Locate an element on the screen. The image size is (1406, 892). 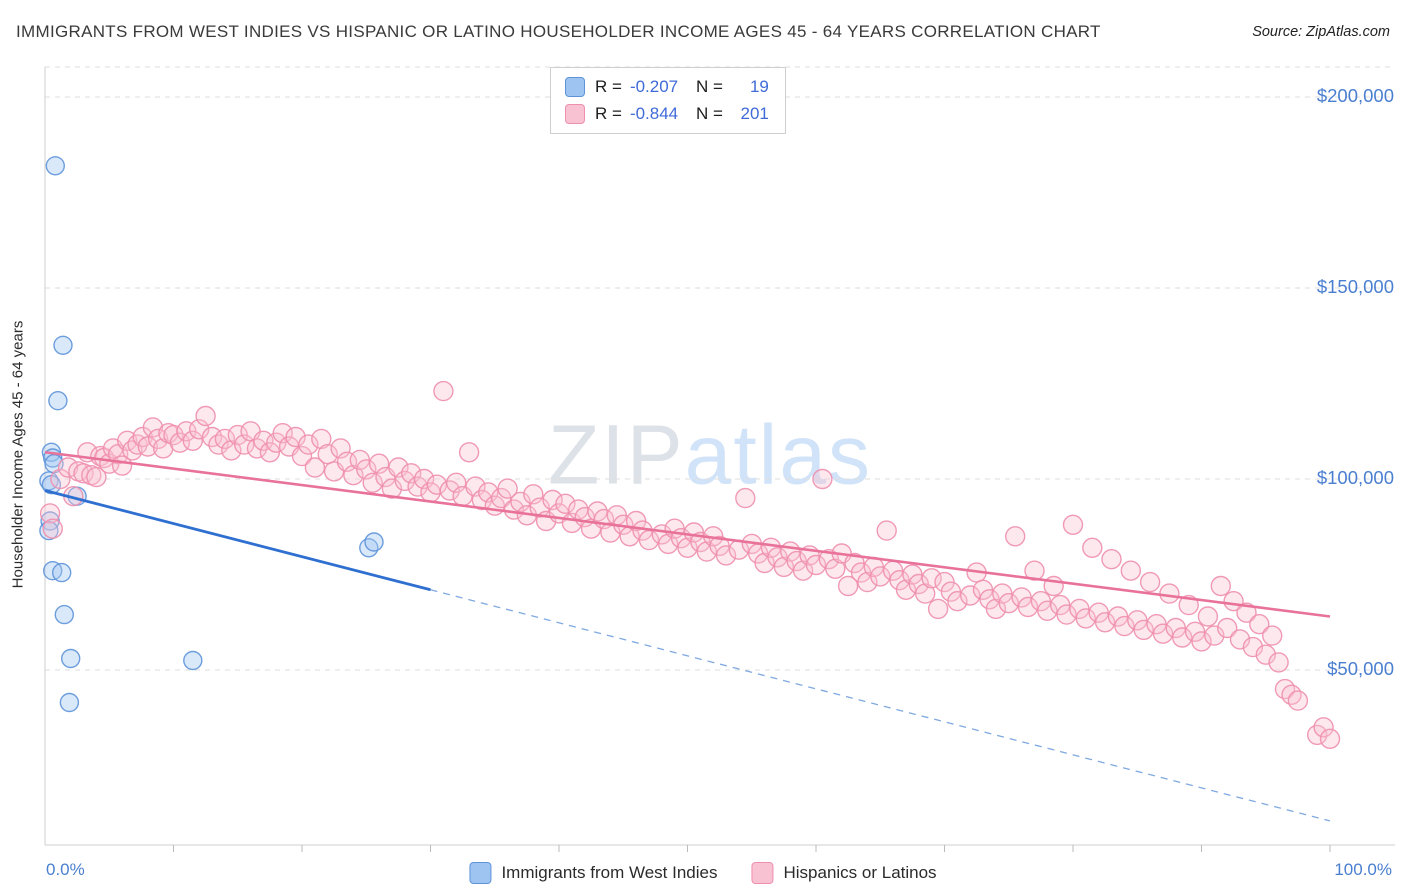
legend-item-hispanics: Hispanics or Latinos is located at coordinates (844, 873).